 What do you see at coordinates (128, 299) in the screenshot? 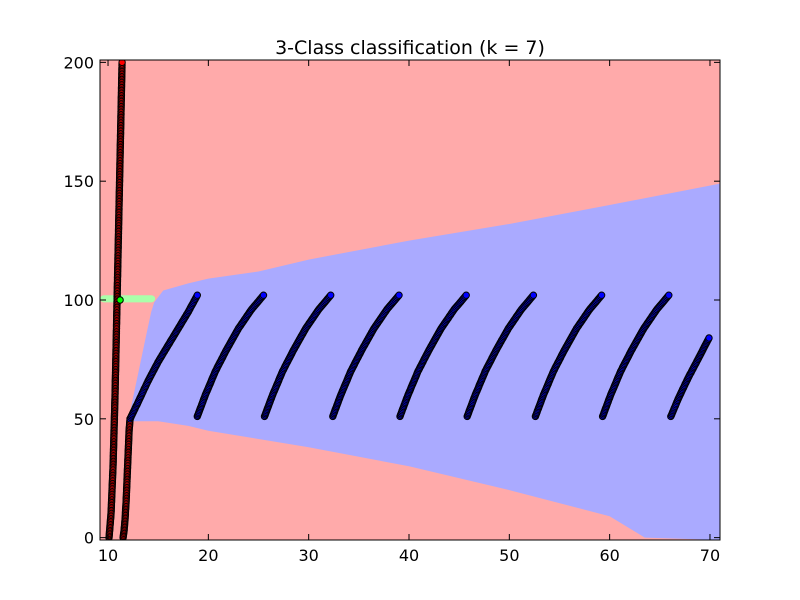
I see `decision-region-green` at bounding box center [128, 299].